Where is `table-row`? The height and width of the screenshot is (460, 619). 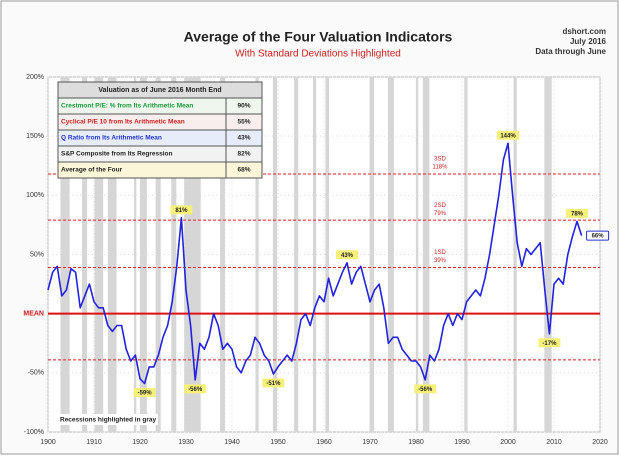
table-row is located at coordinates (160, 170).